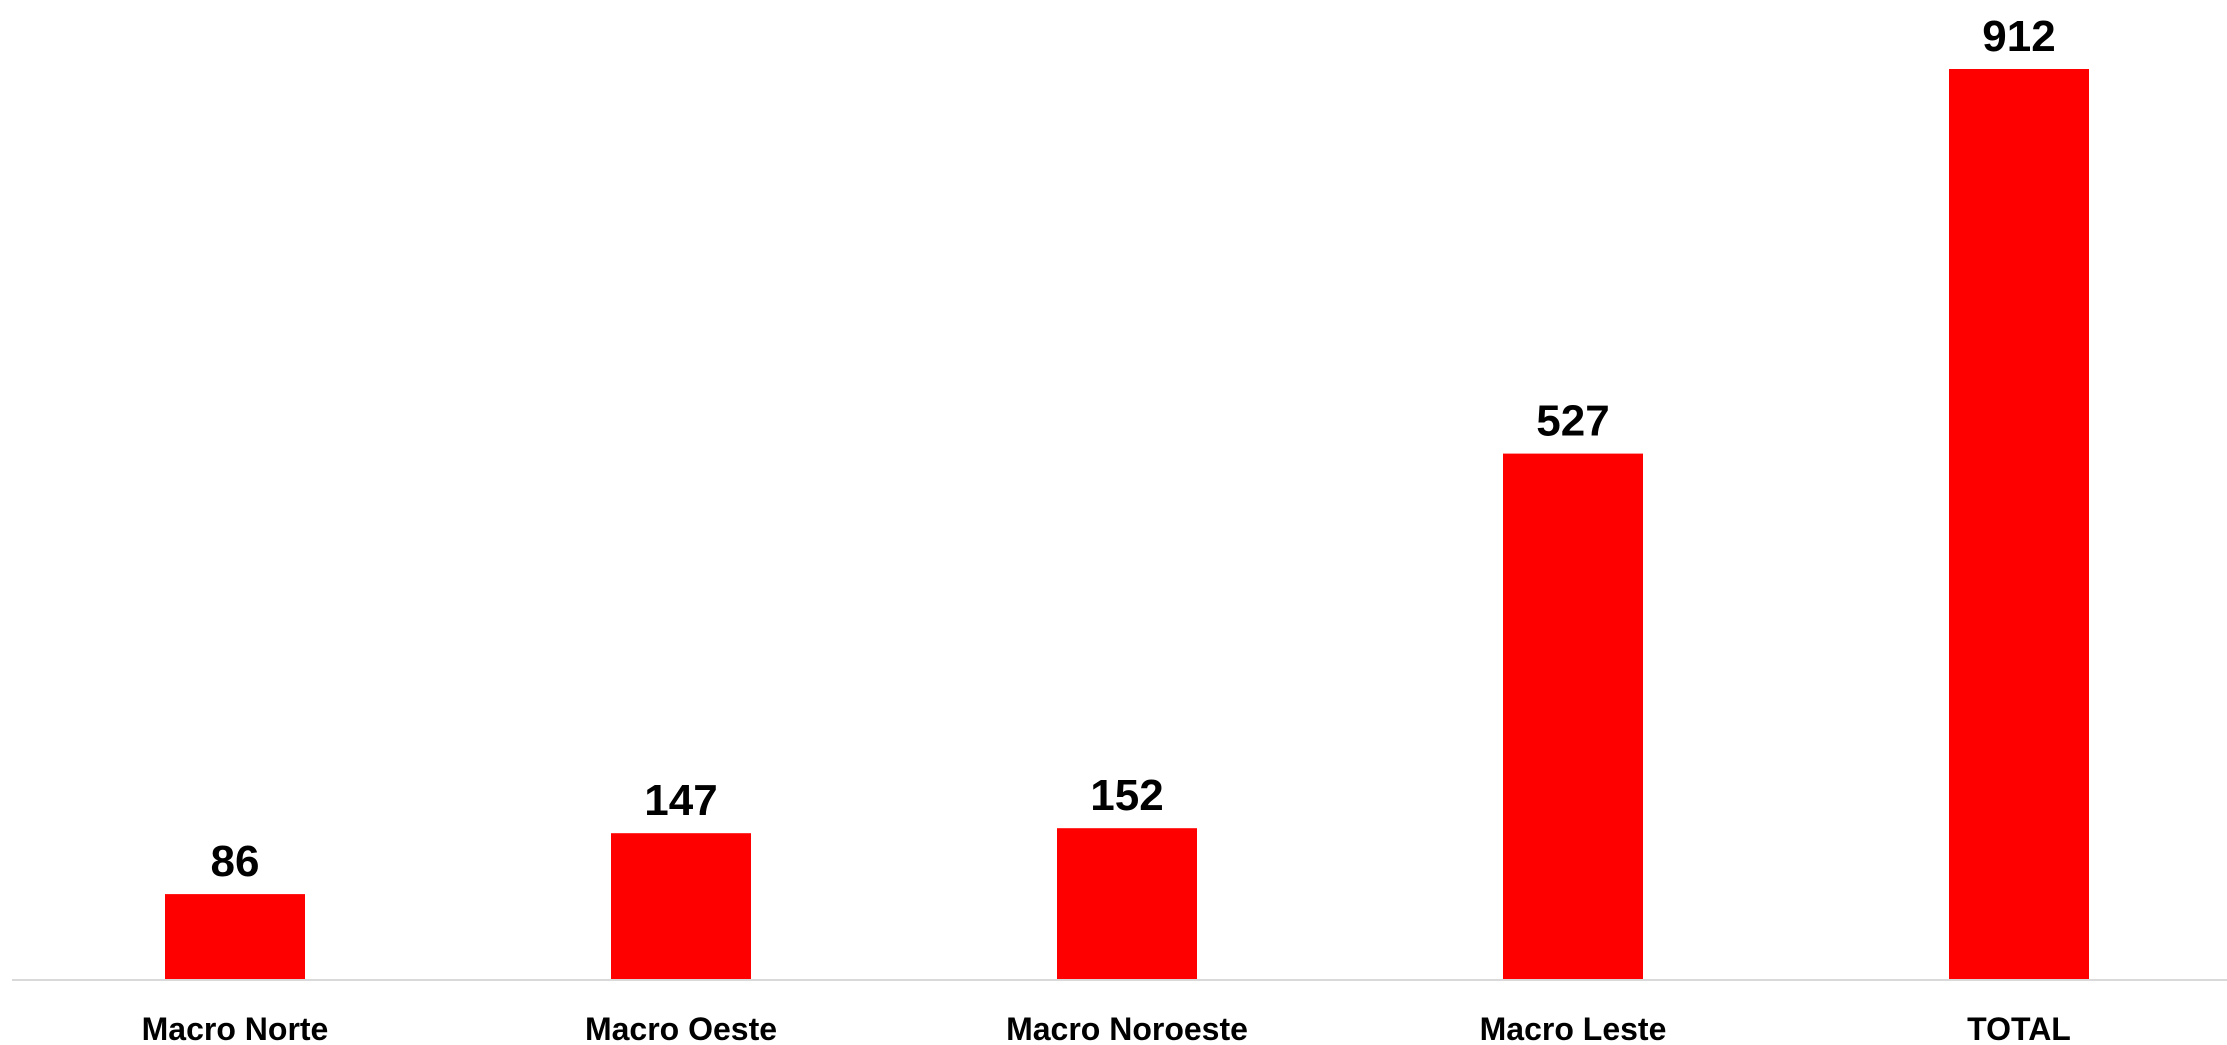 The height and width of the screenshot is (1045, 2227). Describe the element at coordinates (235, 937) in the screenshot. I see `bar-macro-norte` at that location.